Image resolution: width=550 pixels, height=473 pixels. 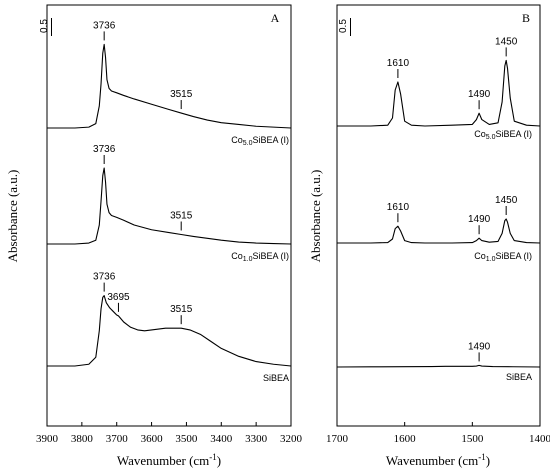 I want to click on panel-a-x-tick-label: 3900, so click(x=47, y=439).